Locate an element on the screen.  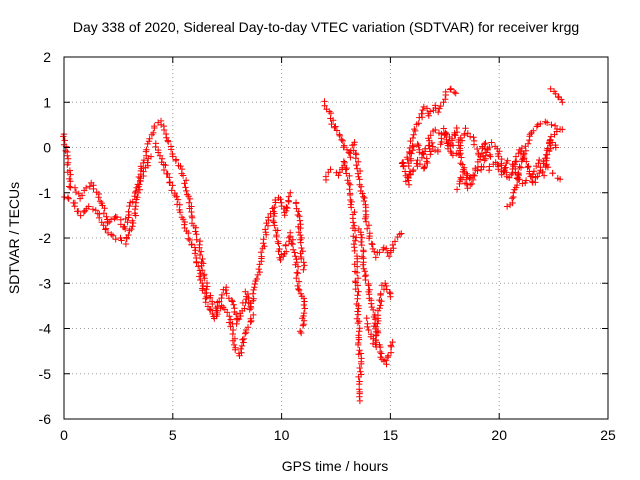
y-tick-label: 1 is located at coordinates (47, 102).